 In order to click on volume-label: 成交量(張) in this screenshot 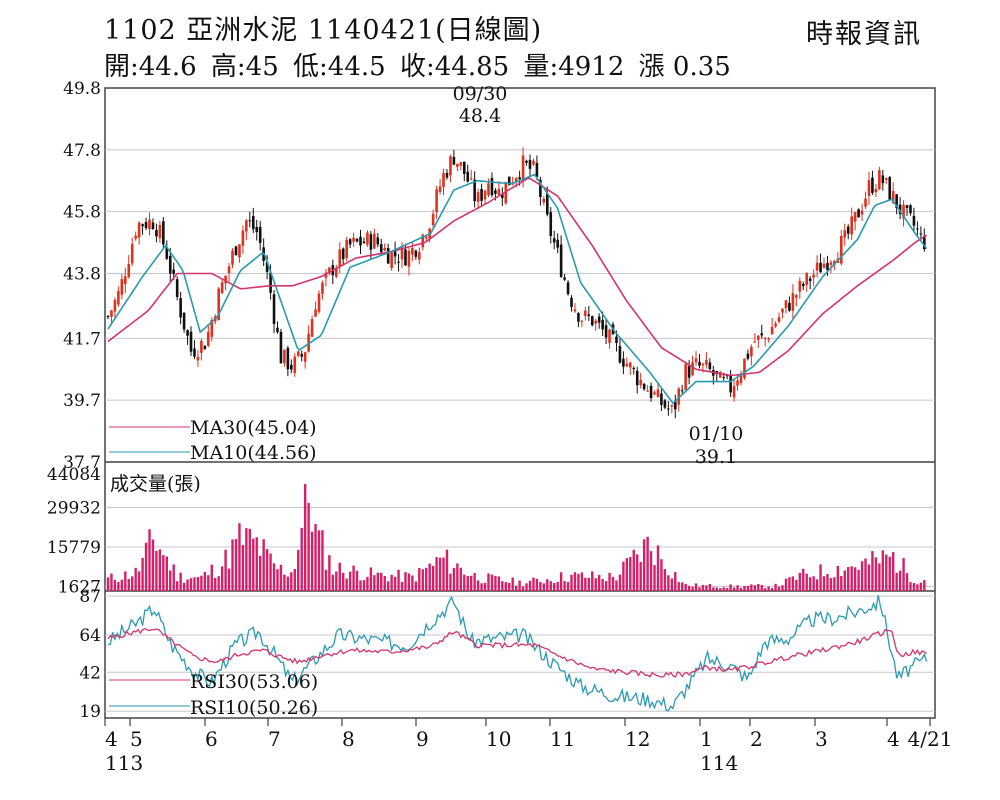, I will do `click(155, 484)`.